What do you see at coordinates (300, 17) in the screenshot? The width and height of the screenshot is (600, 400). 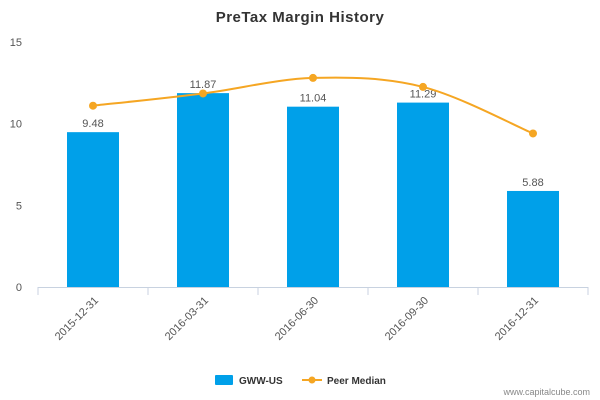 I see `chart-title: PreTax Margin History` at bounding box center [300, 17].